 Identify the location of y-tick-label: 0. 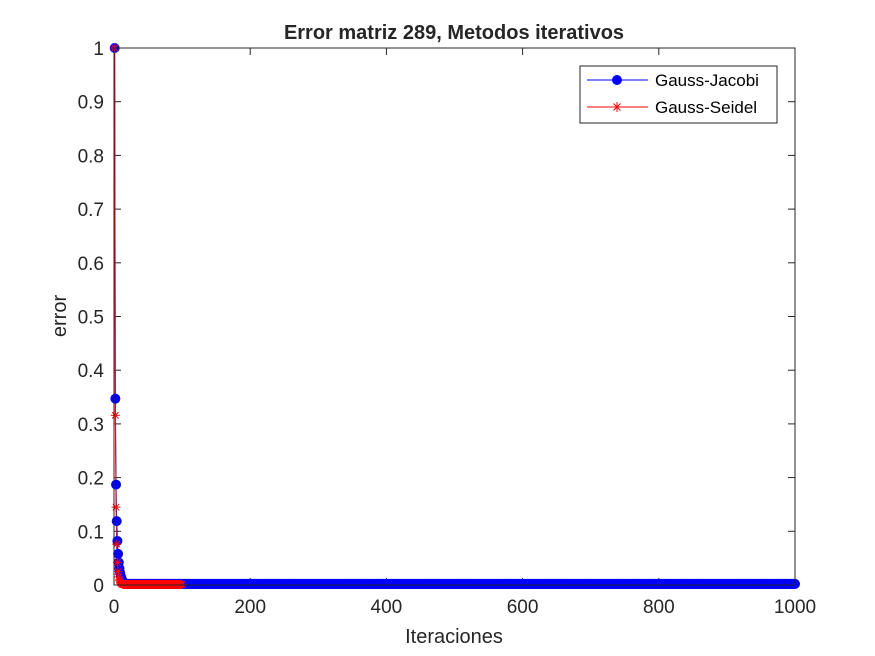
(98, 586).